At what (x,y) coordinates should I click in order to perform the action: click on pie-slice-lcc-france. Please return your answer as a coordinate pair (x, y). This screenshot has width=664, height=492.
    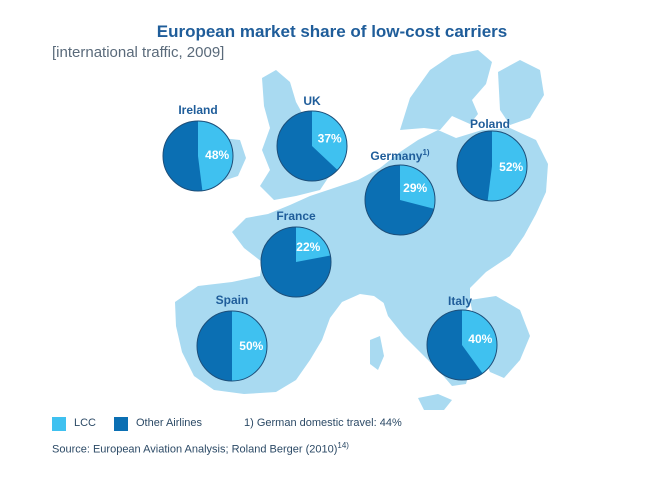
    Looking at the image, I should click on (313, 244).